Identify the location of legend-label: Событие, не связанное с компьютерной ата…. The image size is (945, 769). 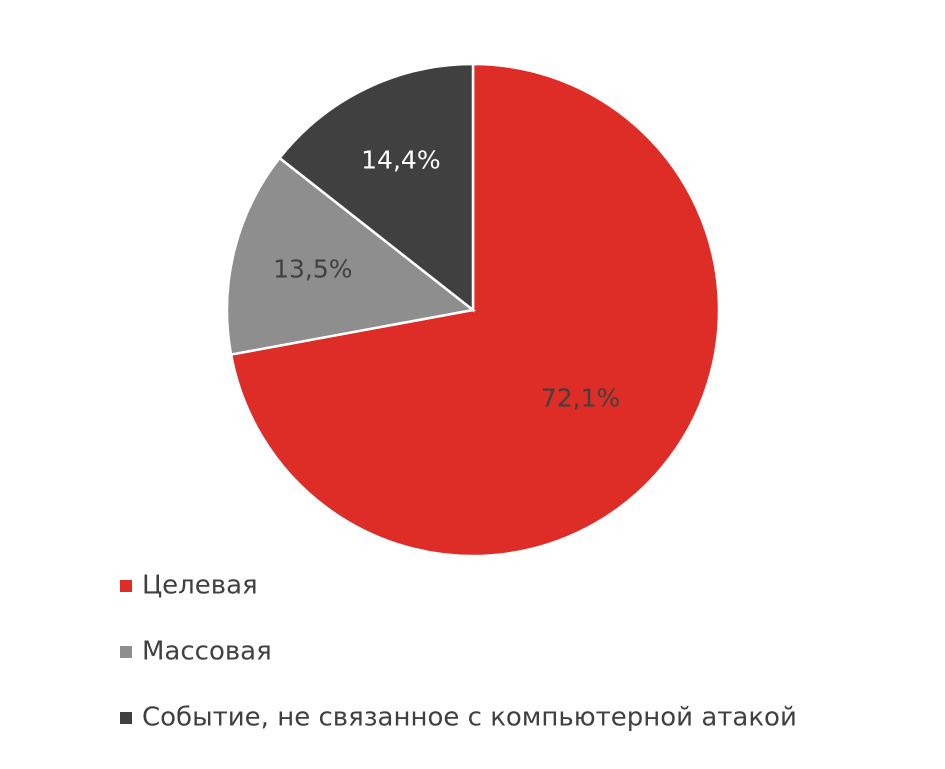
(469, 718).